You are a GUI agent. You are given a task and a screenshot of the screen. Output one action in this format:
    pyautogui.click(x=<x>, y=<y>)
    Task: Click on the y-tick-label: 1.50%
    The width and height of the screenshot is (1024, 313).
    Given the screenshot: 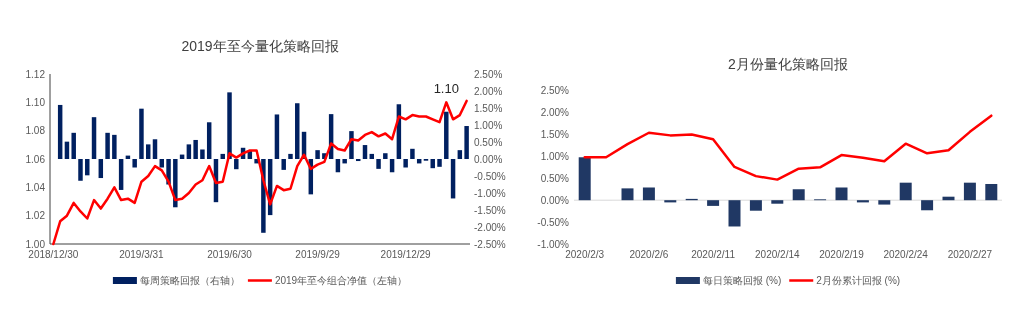 What is the action you would take?
    pyautogui.click(x=555, y=134)
    